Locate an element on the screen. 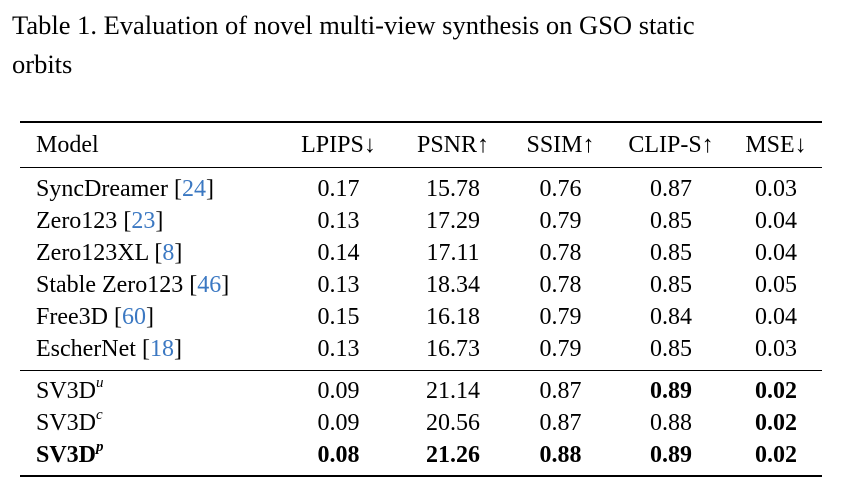 The height and width of the screenshot is (491, 842). model-name: EscherNet is located at coordinates (86, 348).